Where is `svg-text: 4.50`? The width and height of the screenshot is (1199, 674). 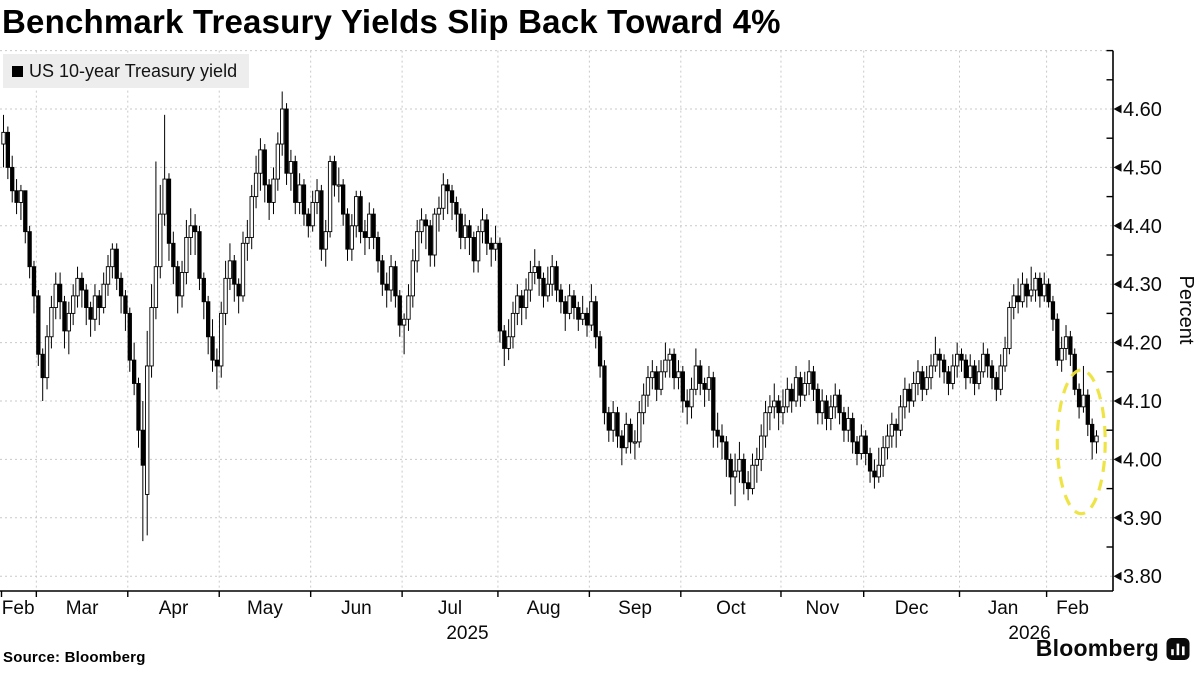
svg-text: 4.50 is located at coordinates (1142, 168).